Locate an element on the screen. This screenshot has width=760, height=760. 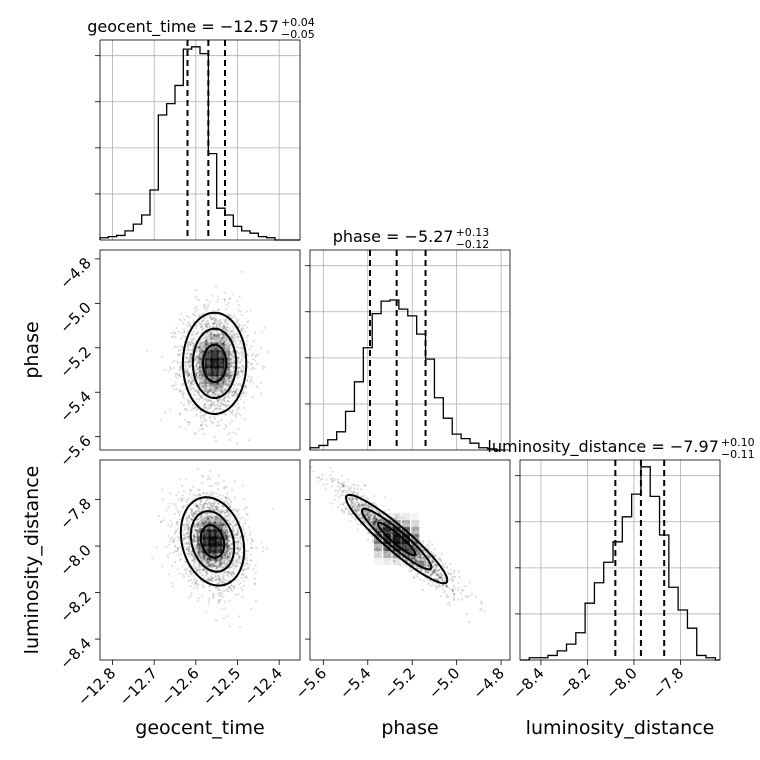
x-axis-label: luminosity_distance is located at coordinates (620, 728).